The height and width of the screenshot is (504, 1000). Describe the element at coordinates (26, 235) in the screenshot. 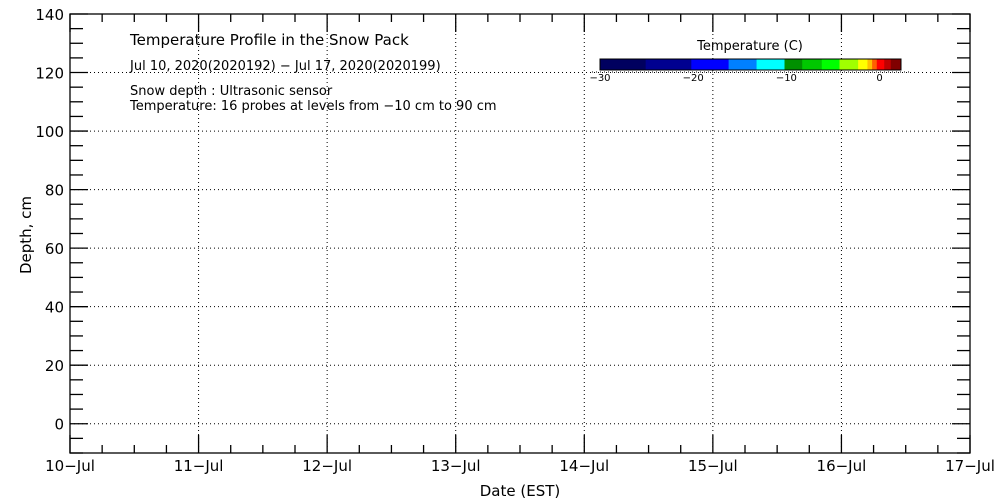

I see `y-axis-label: Depth, cm` at that location.